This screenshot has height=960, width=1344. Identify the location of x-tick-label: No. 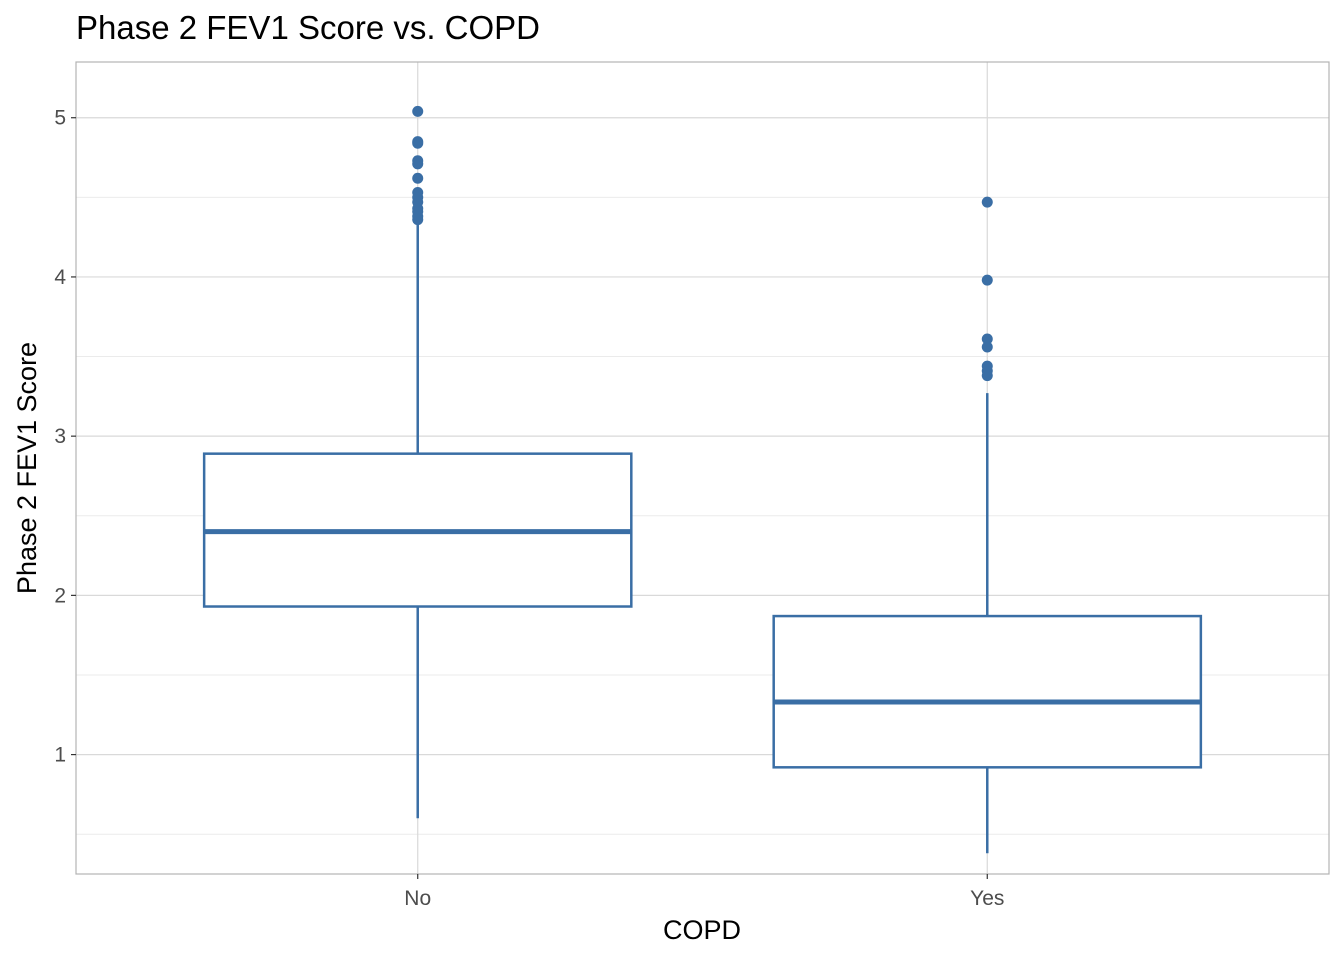
(417, 898).